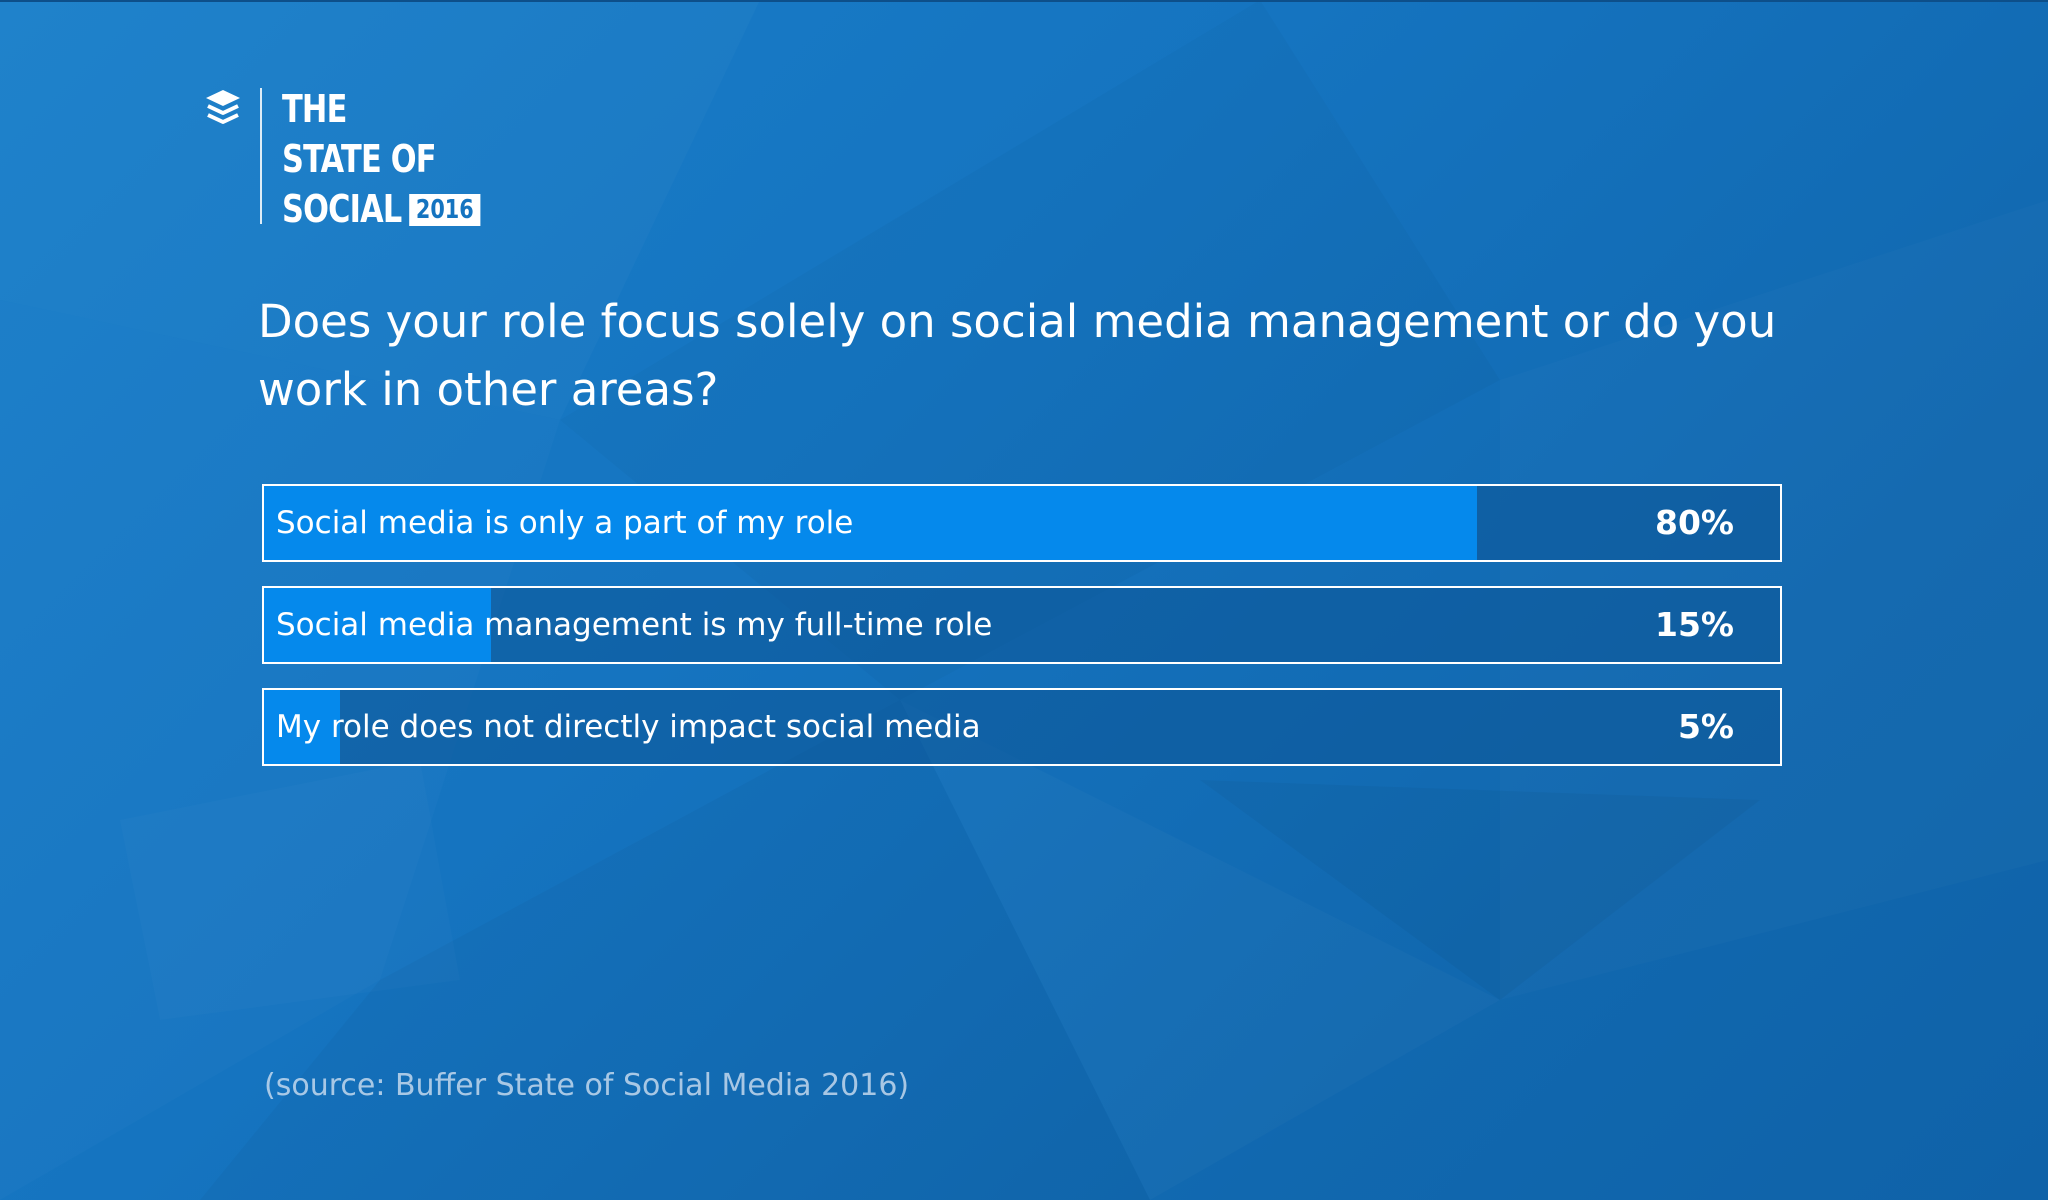 This screenshot has height=1200, width=2048. Describe the element at coordinates (1024, 1) in the screenshot. I see `top-border` at that location.